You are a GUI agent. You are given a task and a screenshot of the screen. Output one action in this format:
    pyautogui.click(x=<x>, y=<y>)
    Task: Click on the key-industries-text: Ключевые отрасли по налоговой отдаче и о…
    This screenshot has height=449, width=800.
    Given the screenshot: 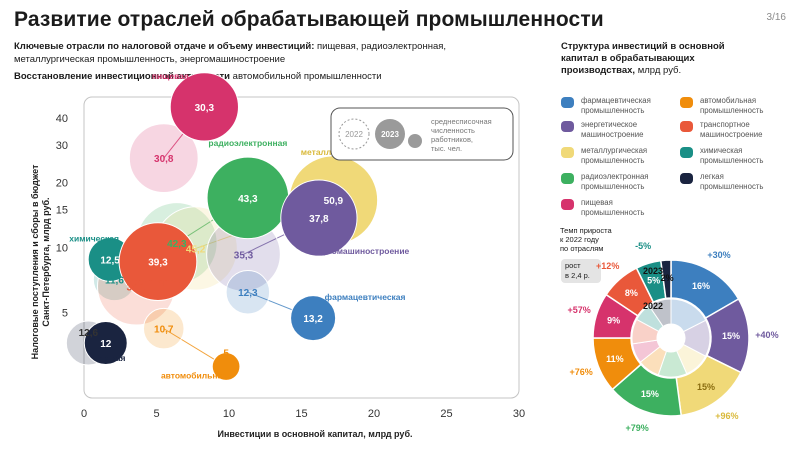 What is the action you would take?
    pyautogui.click(x=264, y=53)
    